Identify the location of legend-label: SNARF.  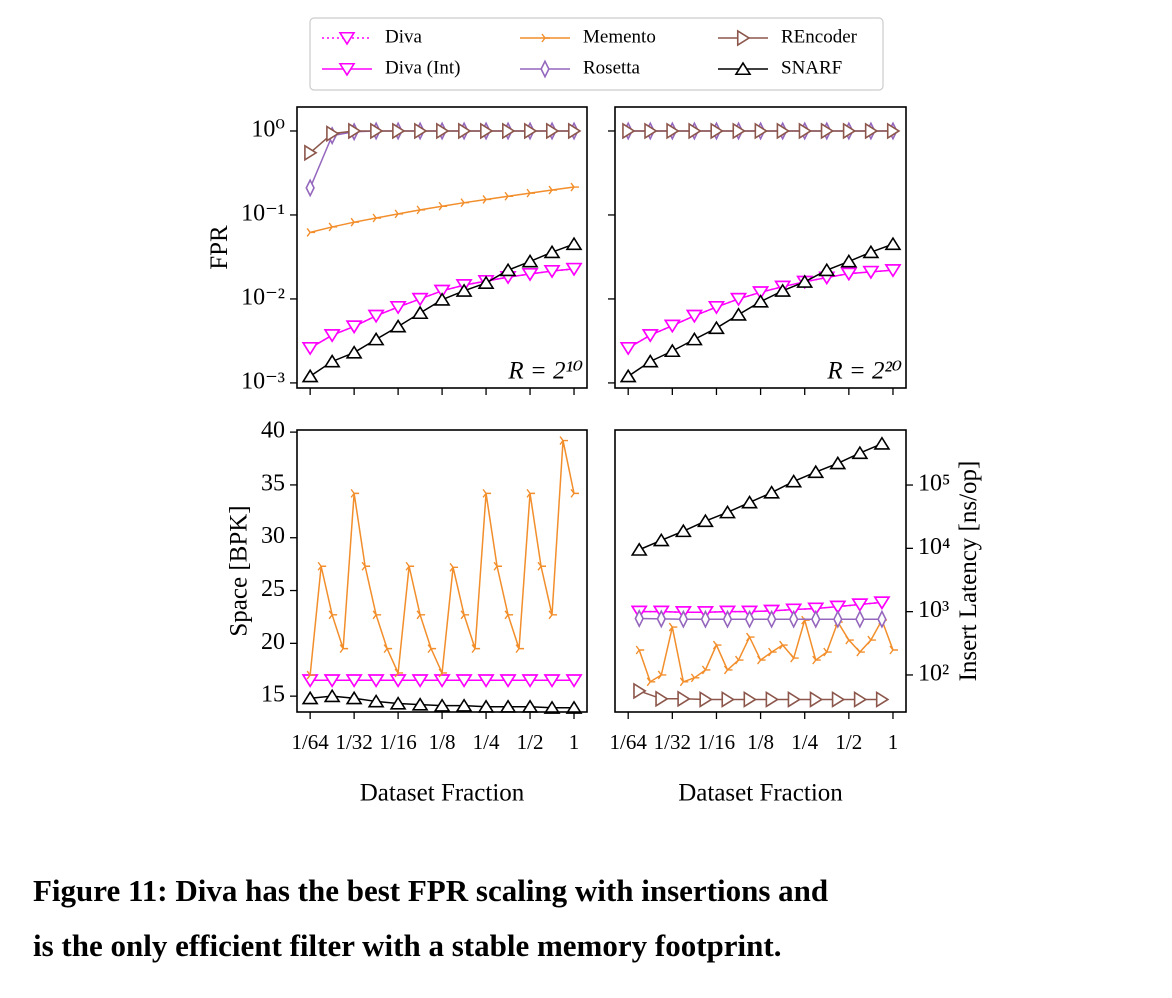
(811, 67).